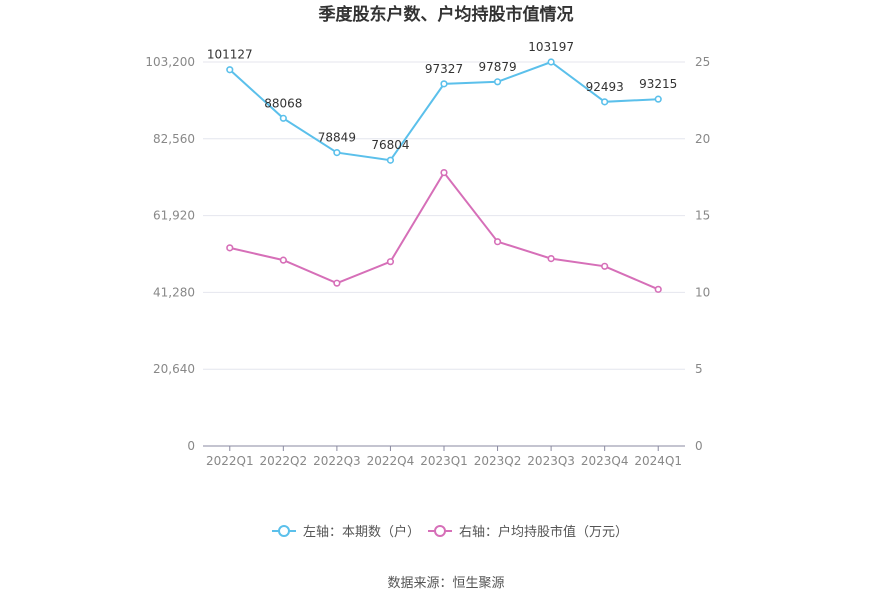 This screenshot has height=603, width=893. I want to click on data-label: 93215, so click(658, 84).